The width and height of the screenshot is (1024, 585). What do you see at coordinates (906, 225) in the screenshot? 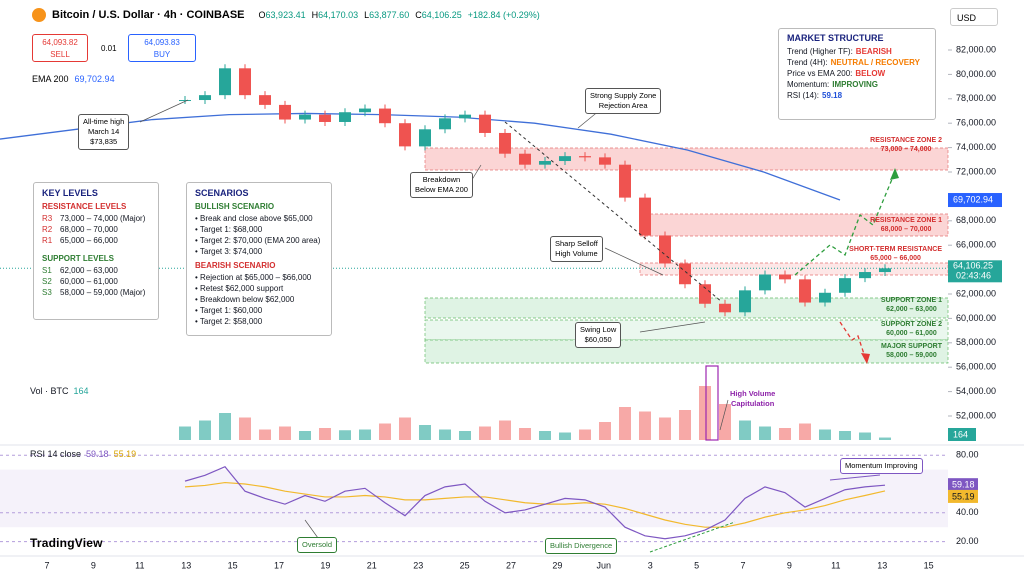
I see `zone-label: RESISTANCE ZONE 1 68,000 – 70,000` at bounding box center [906, 225].